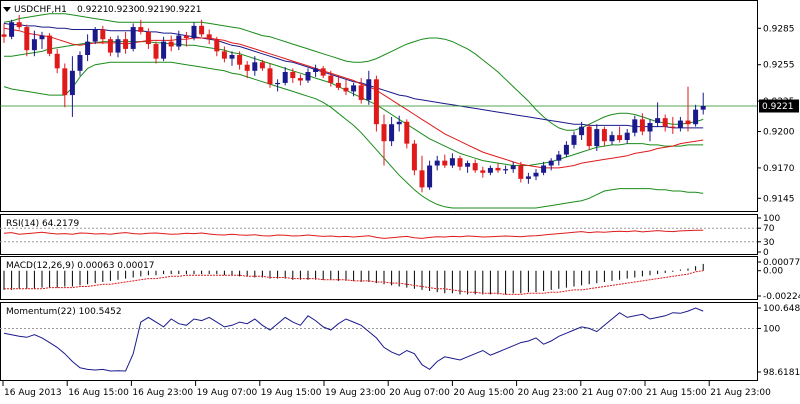  I want to click on macd-tick-label: 0.00, so click(773, 272).